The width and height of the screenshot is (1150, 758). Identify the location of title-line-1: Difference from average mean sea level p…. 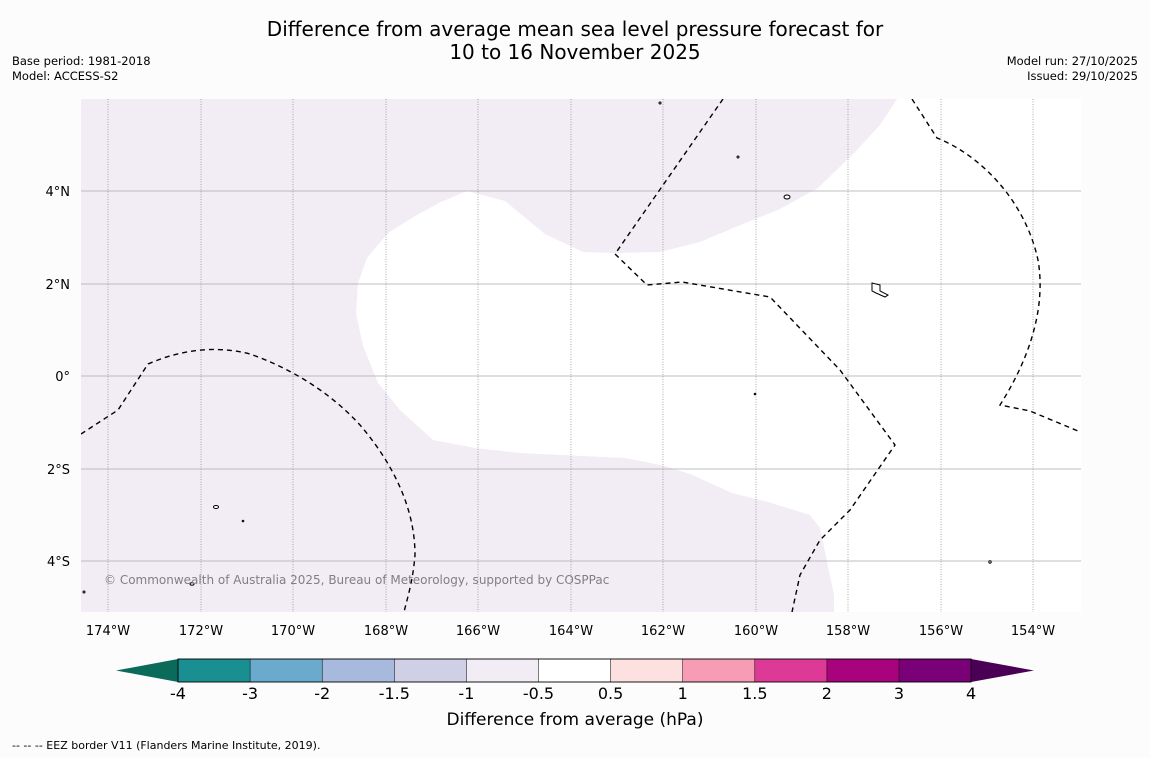
(575, 29).